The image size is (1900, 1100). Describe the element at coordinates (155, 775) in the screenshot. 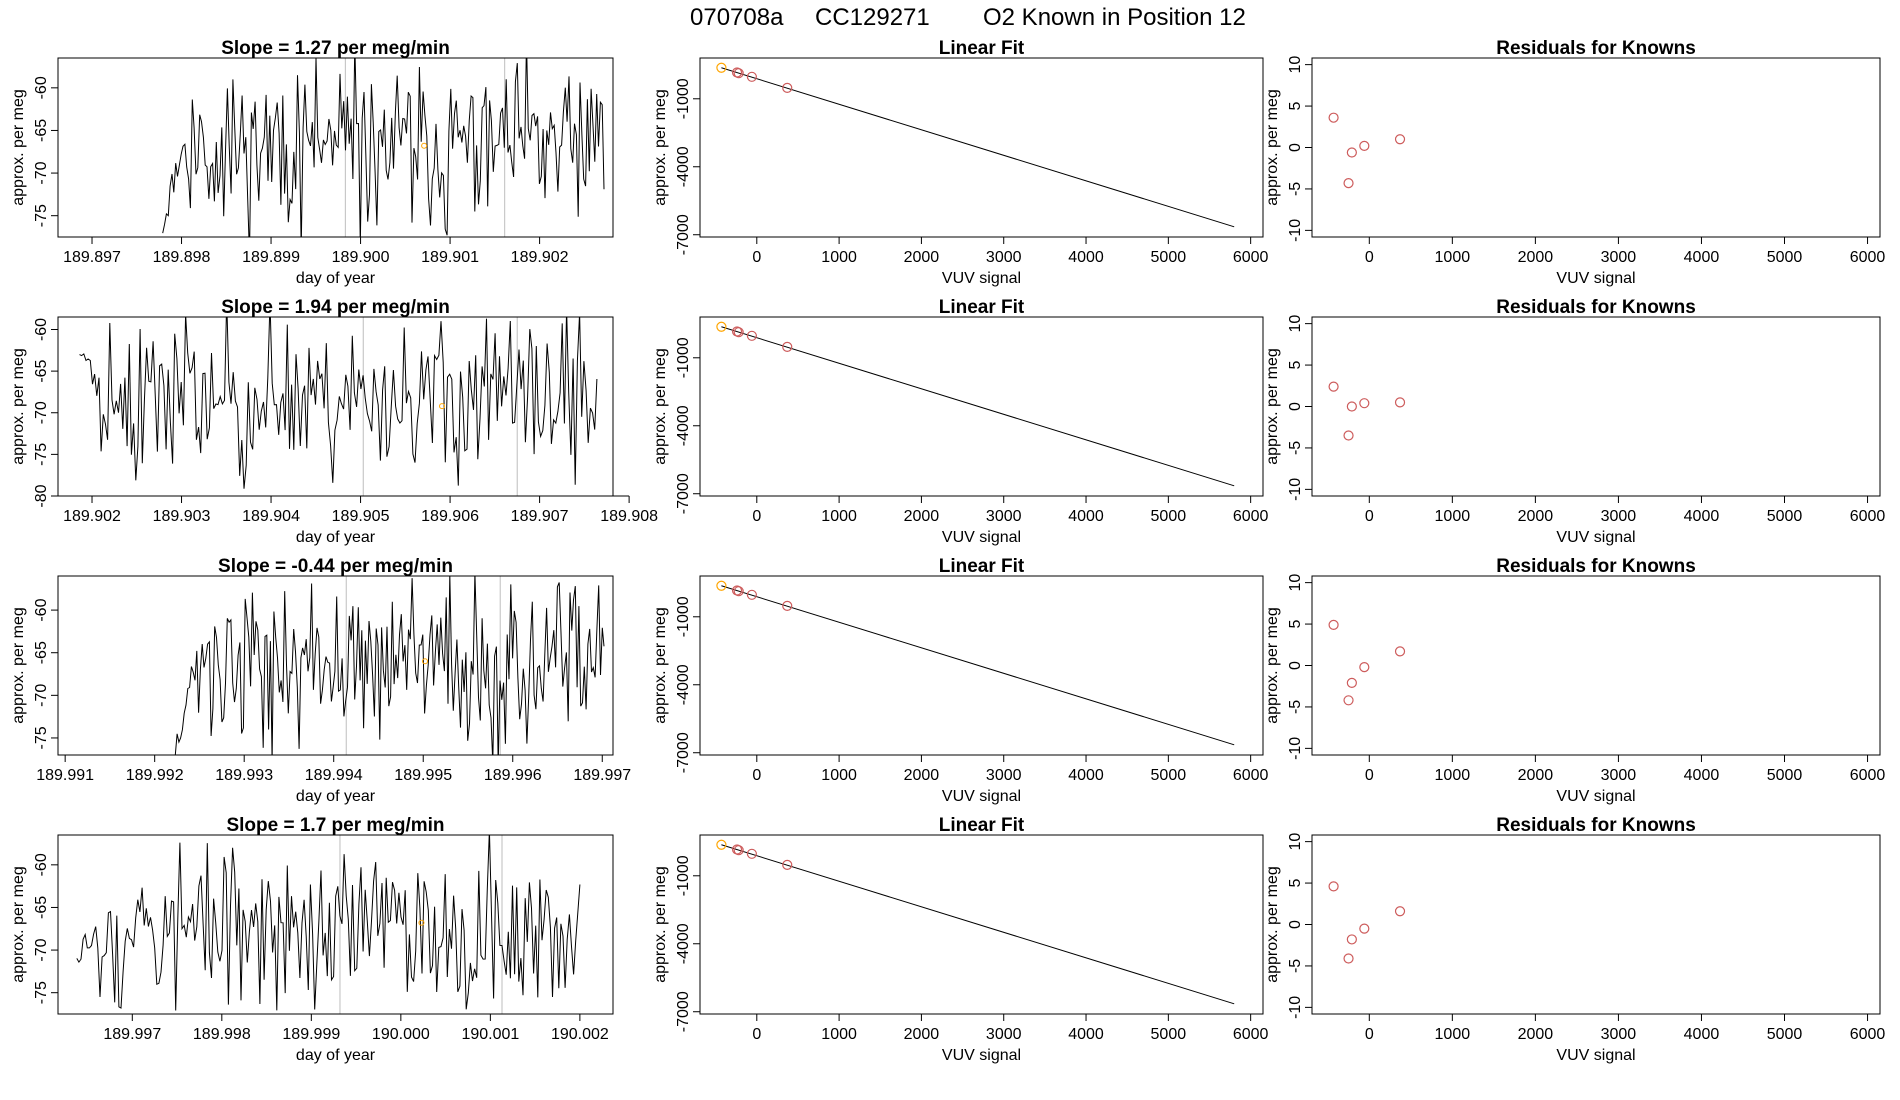

I see `x-tick-label: 189.992` at that location.